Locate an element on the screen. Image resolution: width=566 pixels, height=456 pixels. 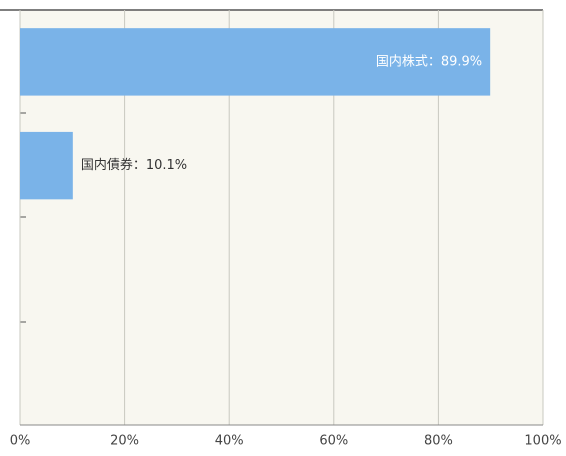
x-tick-label: 40% is located at coordinates (229, 441).